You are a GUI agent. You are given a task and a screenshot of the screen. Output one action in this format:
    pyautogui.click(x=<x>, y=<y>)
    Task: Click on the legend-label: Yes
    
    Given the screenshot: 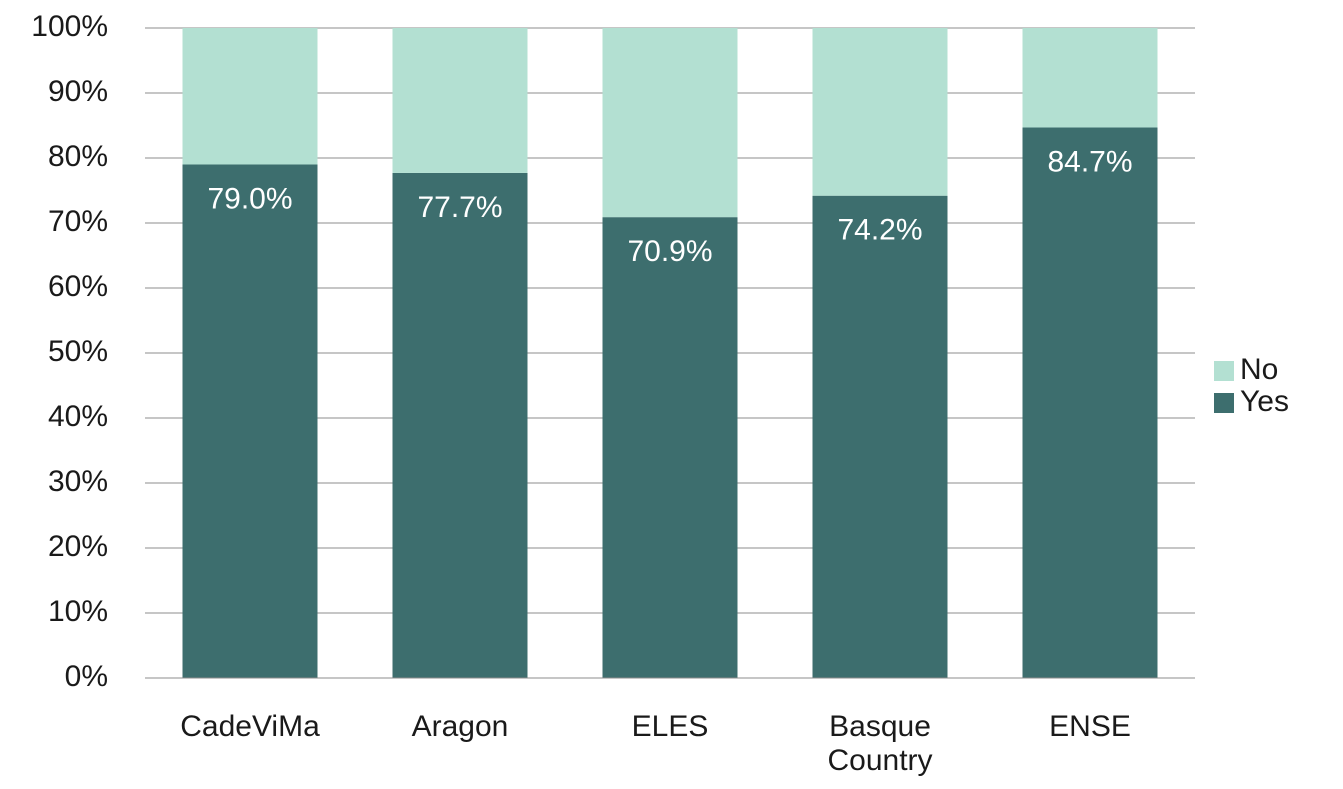 What is the action you would take?
    pyautogui.click(x=1264, y=401)
    